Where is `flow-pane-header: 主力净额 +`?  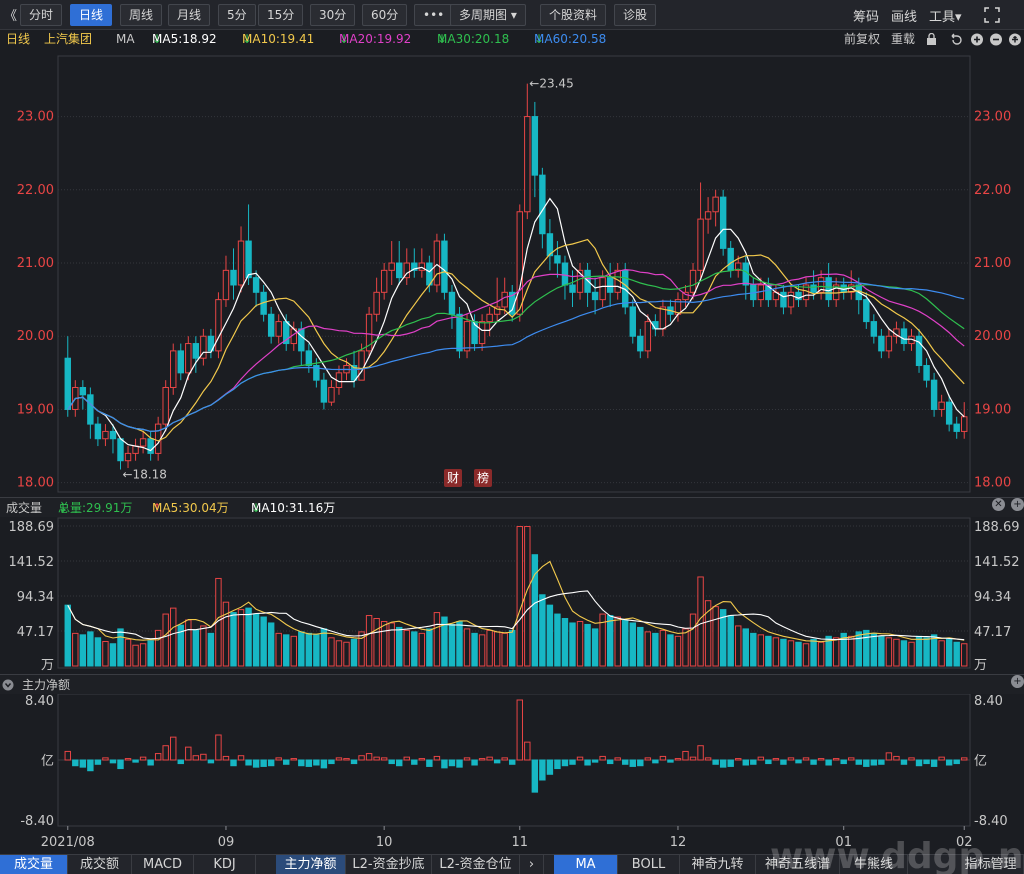 flow-pane-header: 主力净额 + is located at coordinates (512, 684).